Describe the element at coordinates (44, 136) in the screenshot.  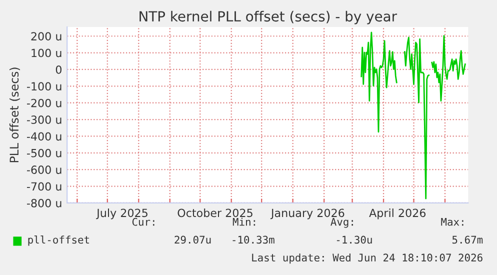
I see `y-tick-label: -400 u` at that location.